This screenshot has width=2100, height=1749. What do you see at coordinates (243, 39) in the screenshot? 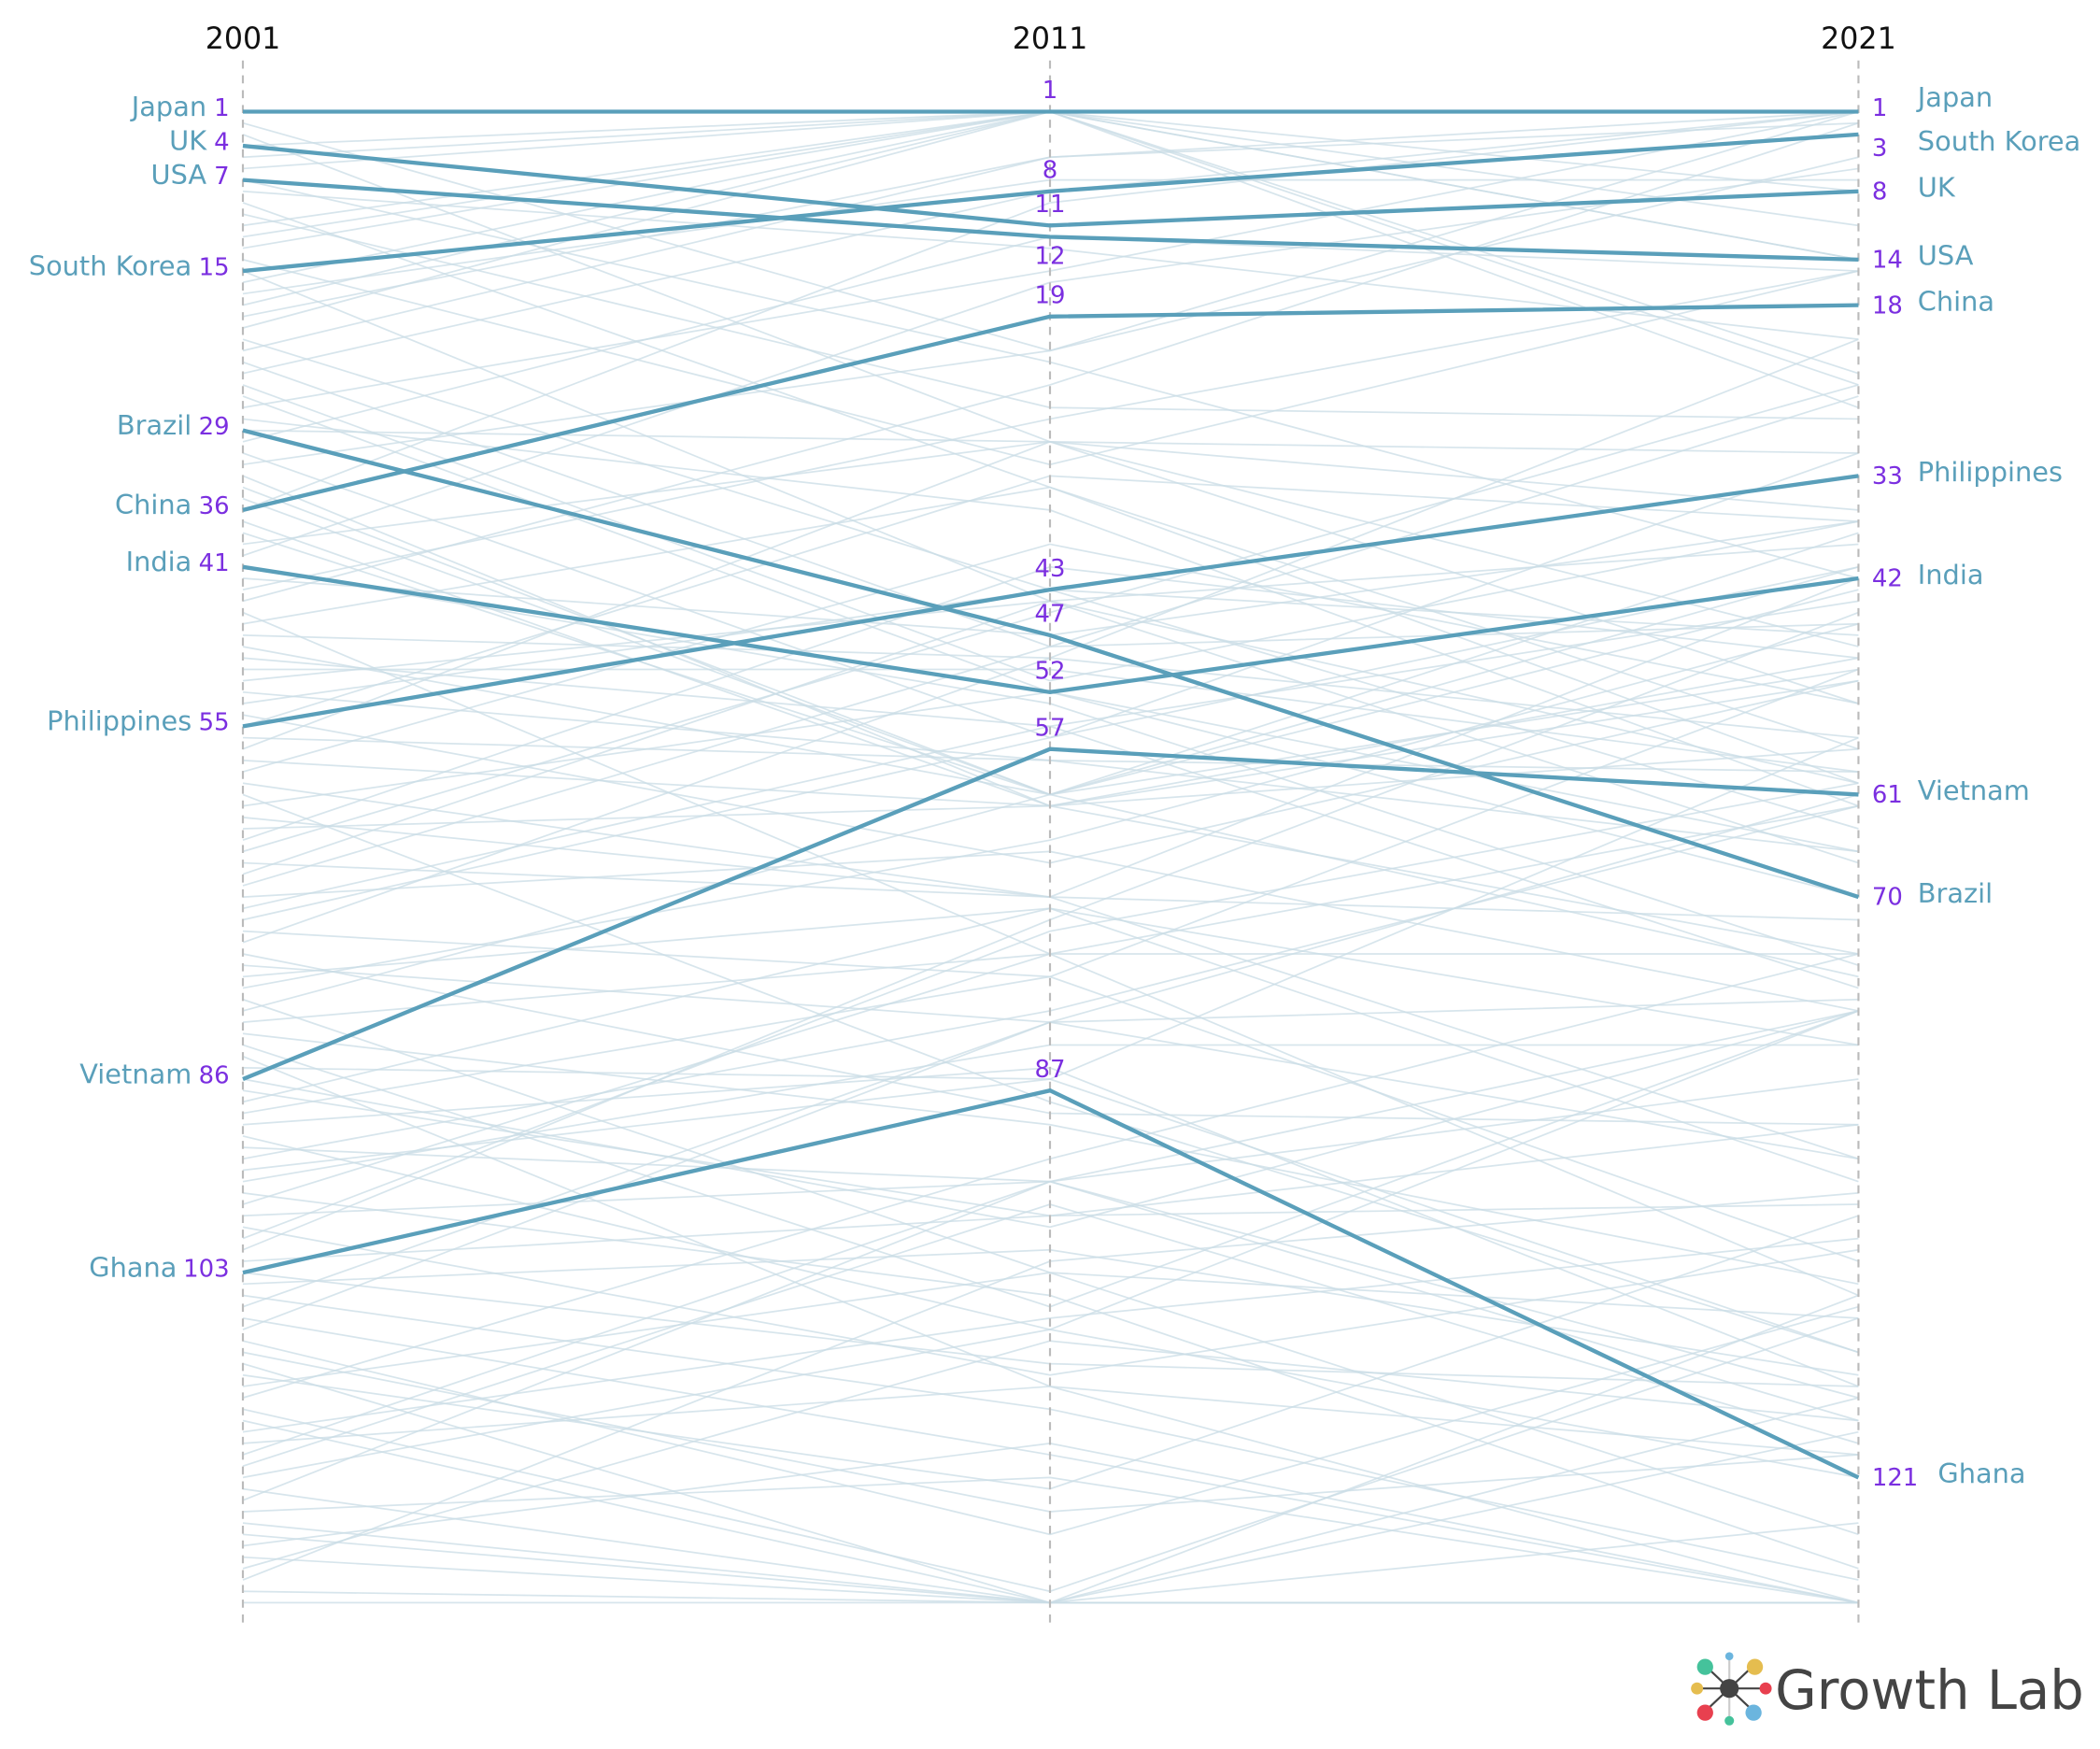
I see `year-label-2001: 2001` at bounding box center [243, 39].